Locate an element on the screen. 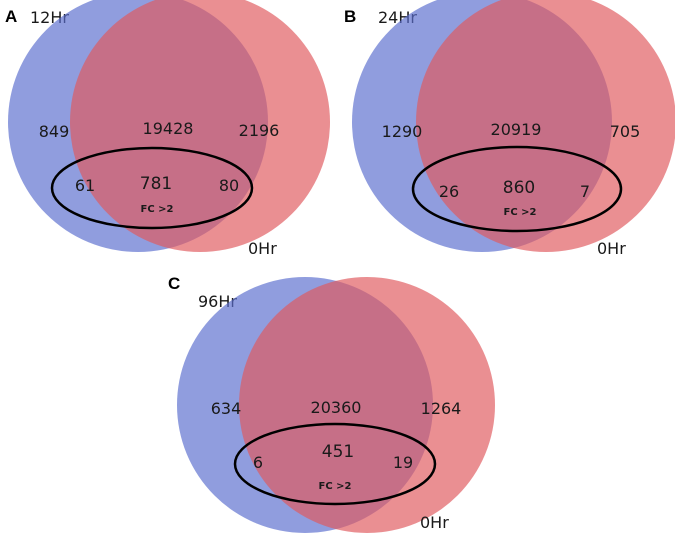 The width and height of the screenshot is (675, 533). panel-letter: A is located at coordinates (11, 16).